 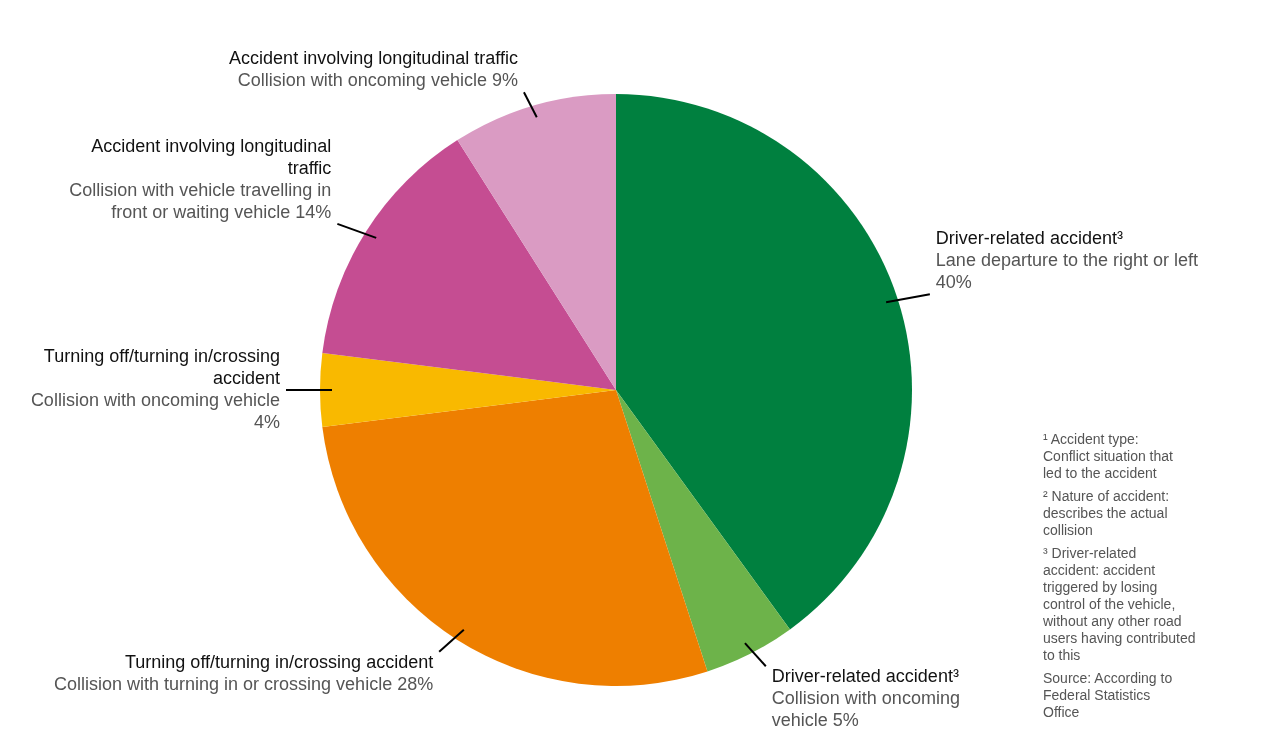 What do you see at coordinates (243, 672) in the screenshot?
I see `slice-label: Turning off/turning in/crossing accident Collision with turning in or crossing vehicle 28%` at bounding box center [243, 672].